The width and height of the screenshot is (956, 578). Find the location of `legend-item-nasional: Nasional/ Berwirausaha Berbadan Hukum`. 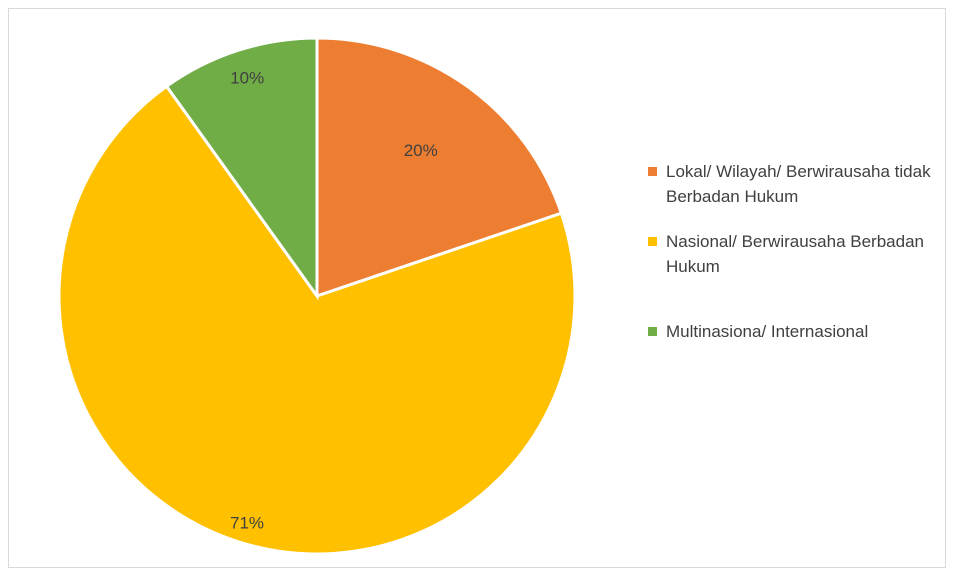

legend-item-nasional: Nasional/ Berwirausaha Berbadan Hukum is located at coordinates (796, 254).